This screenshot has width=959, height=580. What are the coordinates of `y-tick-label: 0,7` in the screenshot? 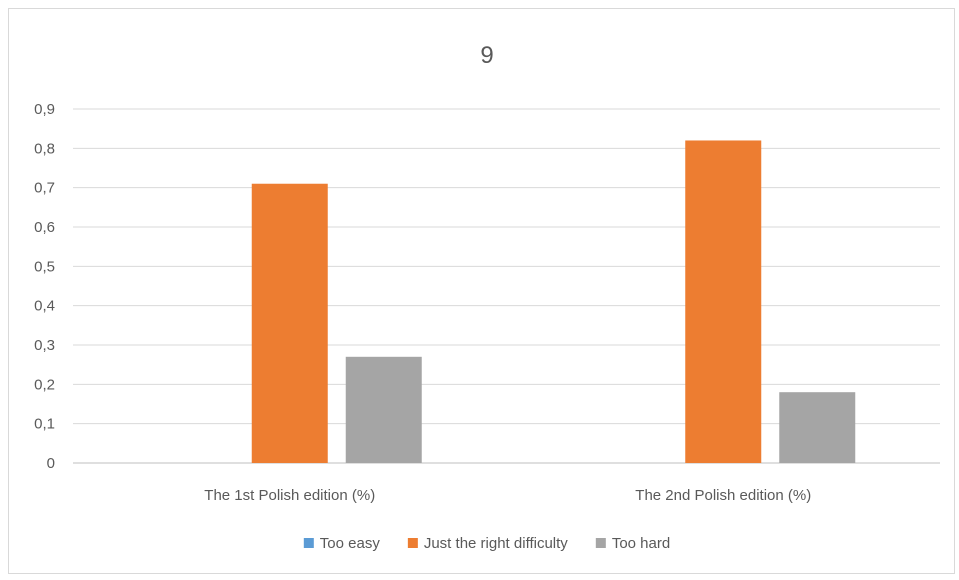 It's located at (44, 188).